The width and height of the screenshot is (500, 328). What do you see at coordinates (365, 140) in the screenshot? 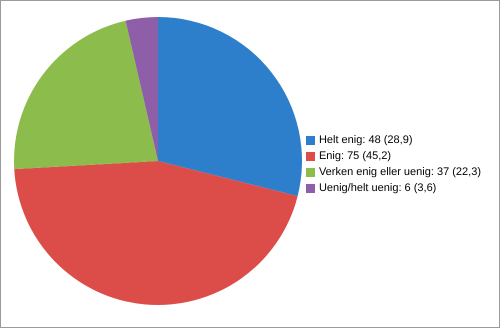
I see `legend-label: Helt enig: 48 (28,9)` at bounding box center [365, 140].